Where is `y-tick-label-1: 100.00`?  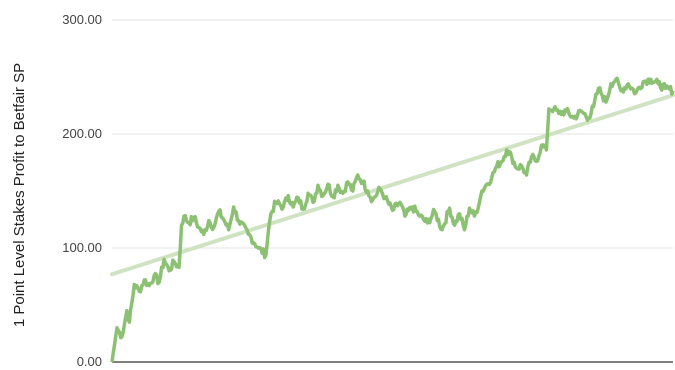
y-tick-label-1: 100.00 is located at coordinates (82, 247).